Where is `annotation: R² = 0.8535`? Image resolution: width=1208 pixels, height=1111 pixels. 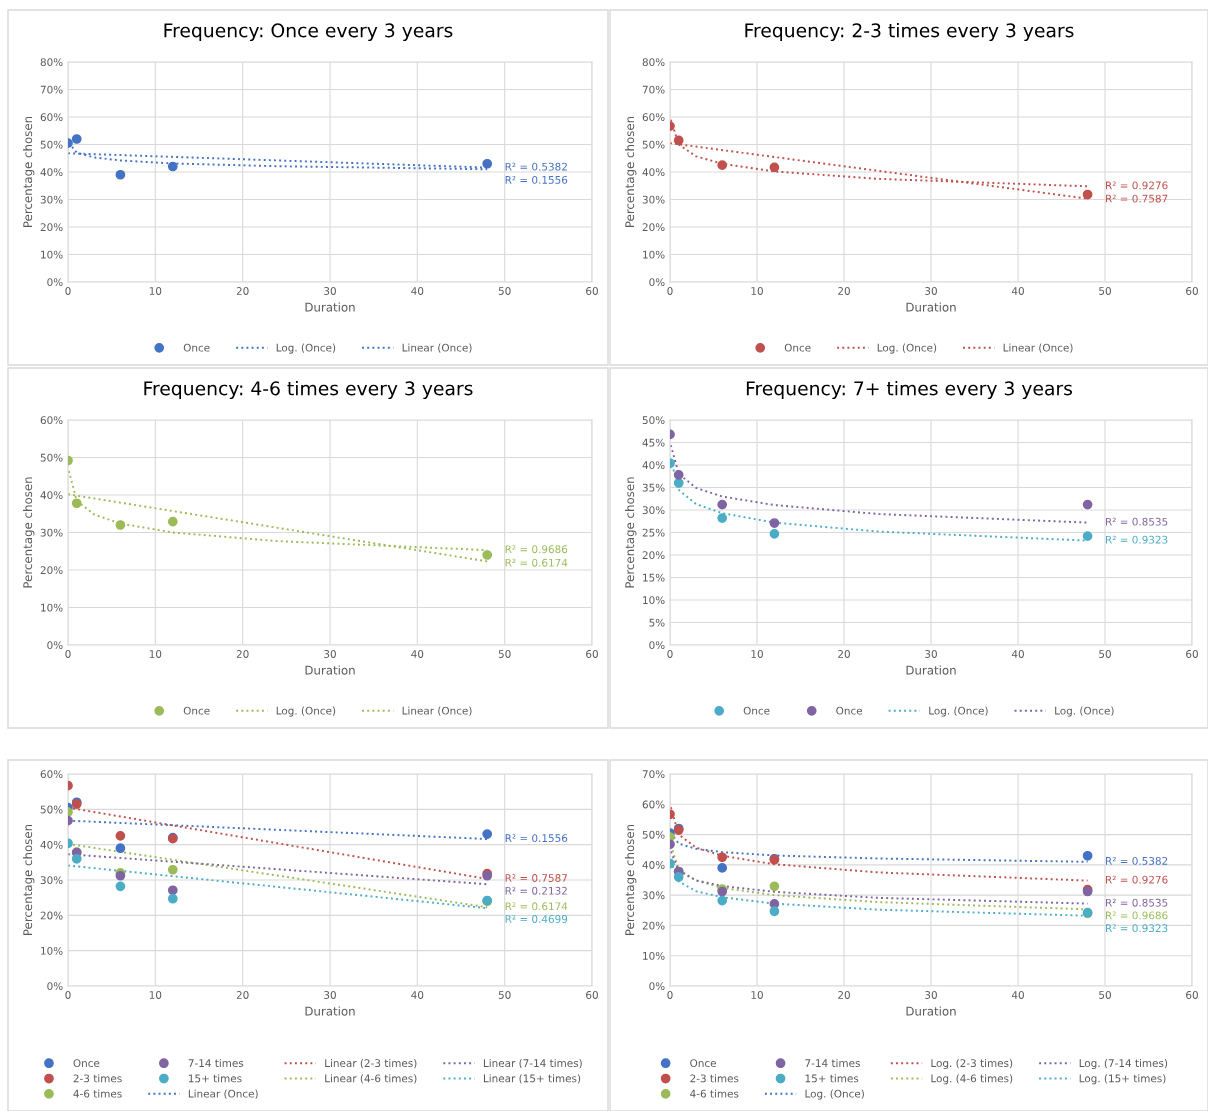
annotation: R² = 0.8535 is located at coordinates (1137, 521).